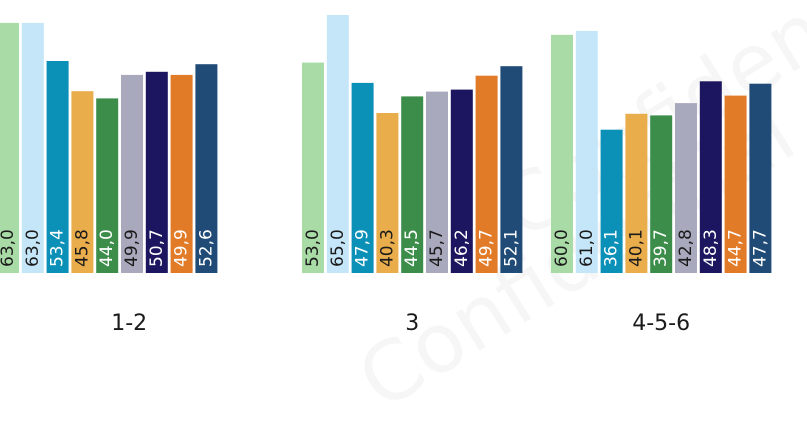  What do you see at coordinates (487, 248) in the screenshot?
I see `bar-value-label: 49,7` at bounding box center [487, 248].